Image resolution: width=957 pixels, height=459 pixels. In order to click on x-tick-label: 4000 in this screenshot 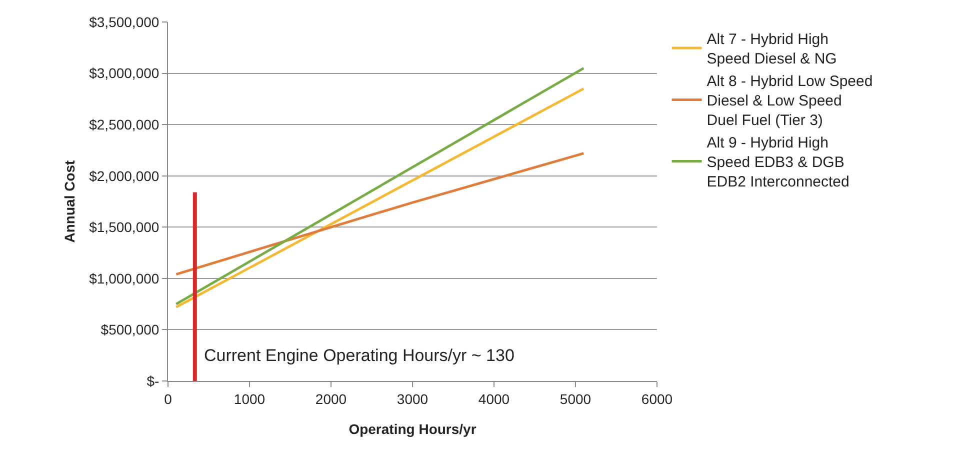, I will do `click(494, 398)`.